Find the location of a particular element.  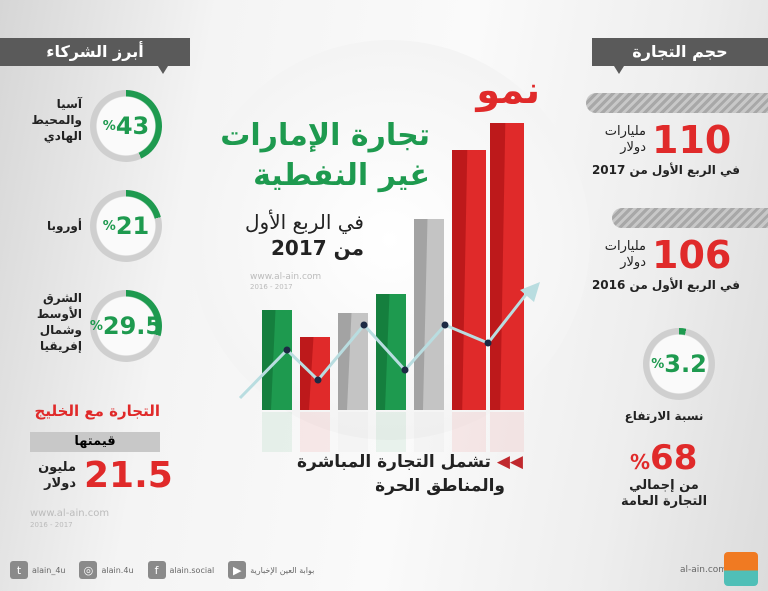

facebook-link: alain.social is located at coordinates (192, 570).